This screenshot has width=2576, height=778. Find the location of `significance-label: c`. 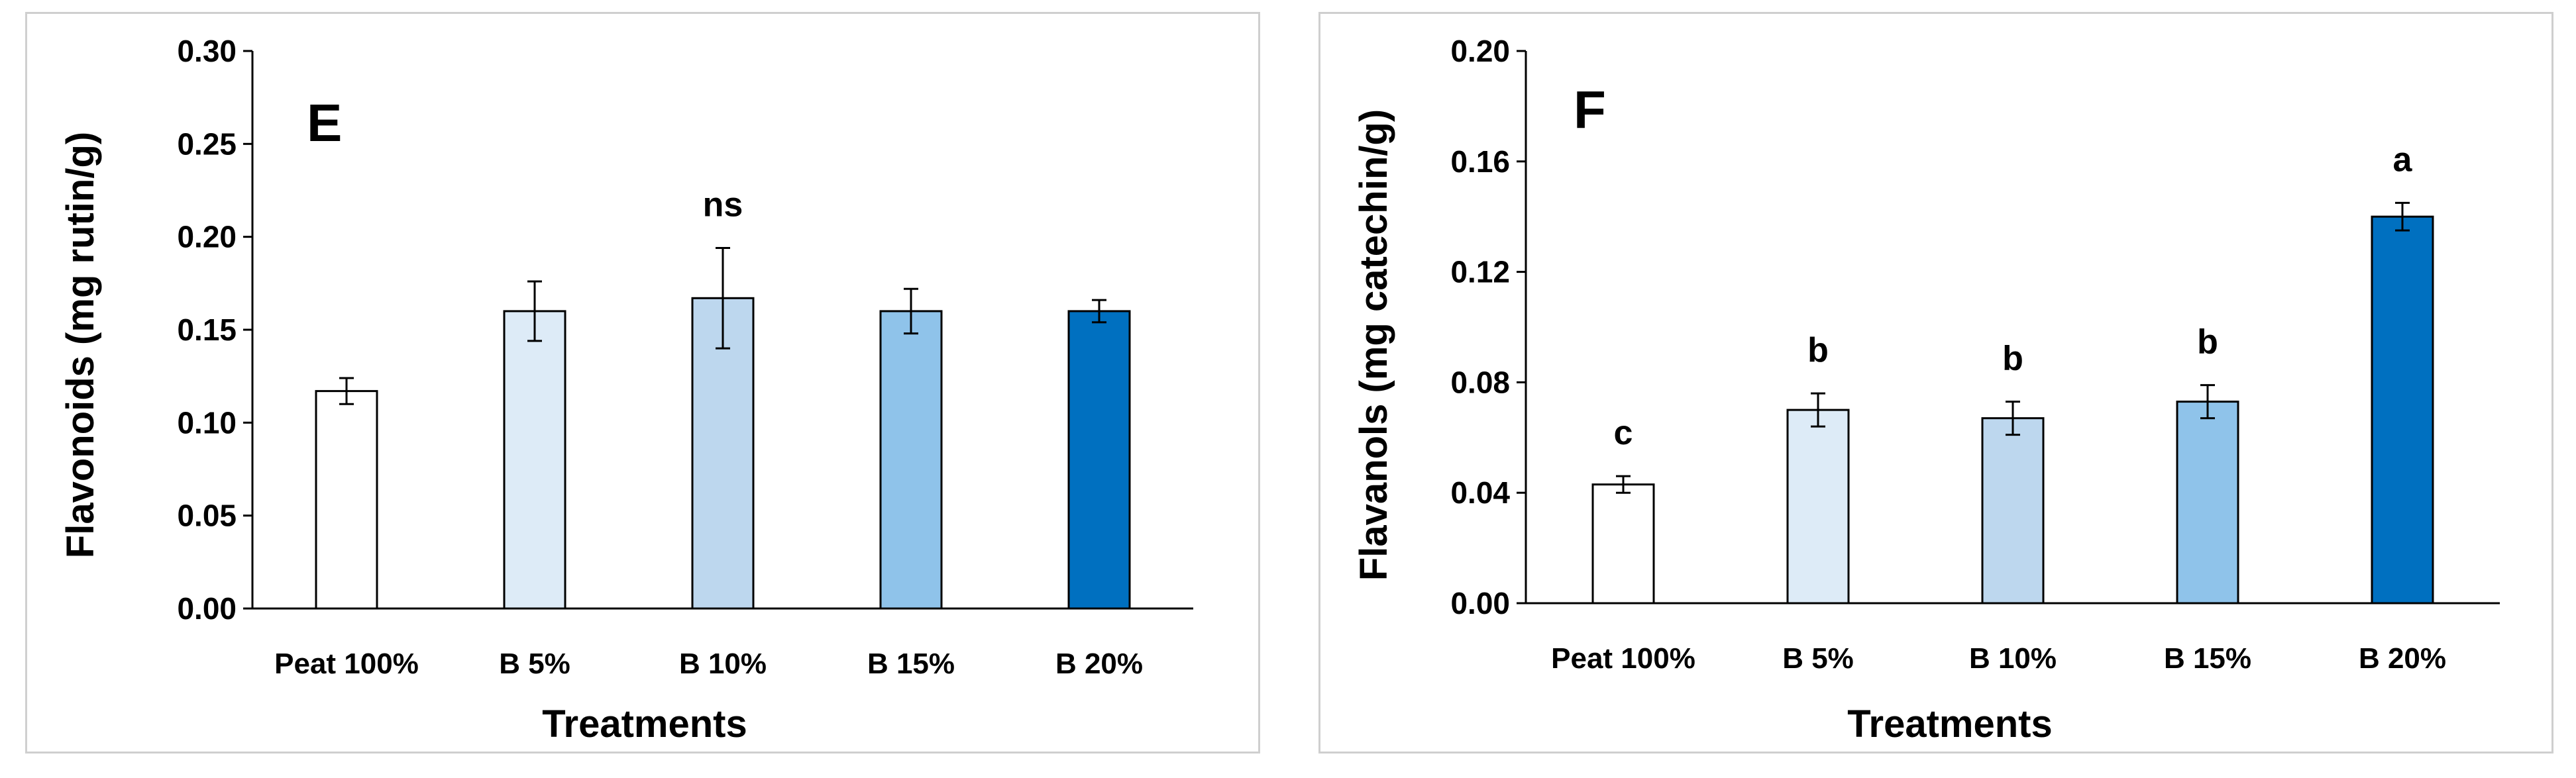

significance-label: c is located at coordinates (1623, 433).